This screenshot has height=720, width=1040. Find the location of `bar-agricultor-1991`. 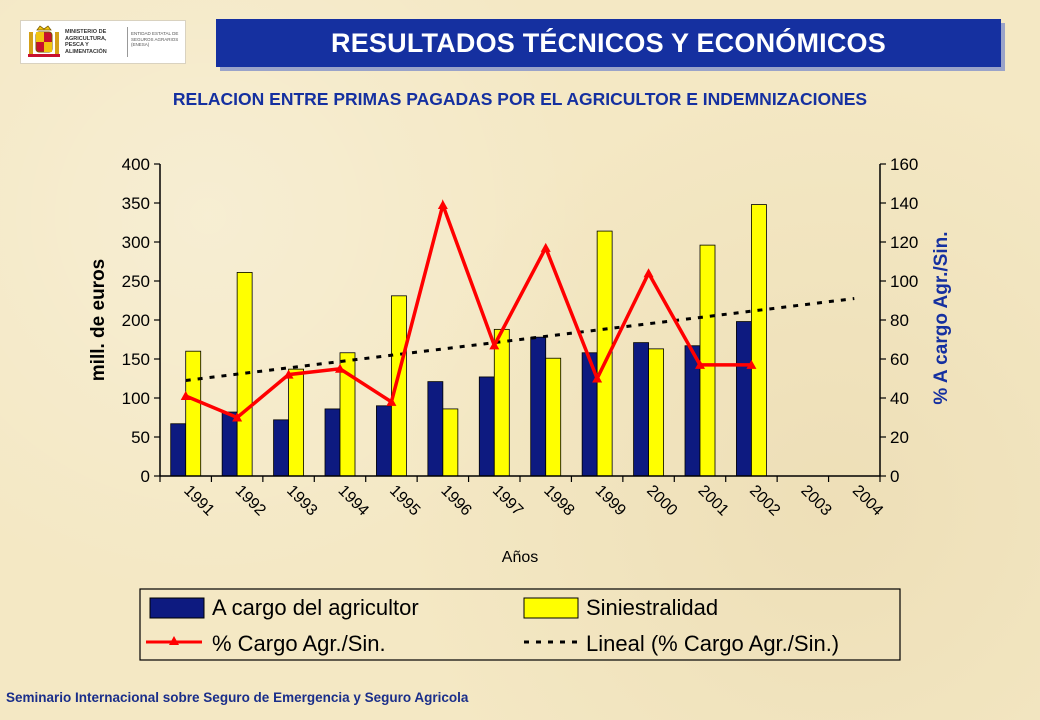

bar-agricultor-1991 is located at coordinates (178, 450).